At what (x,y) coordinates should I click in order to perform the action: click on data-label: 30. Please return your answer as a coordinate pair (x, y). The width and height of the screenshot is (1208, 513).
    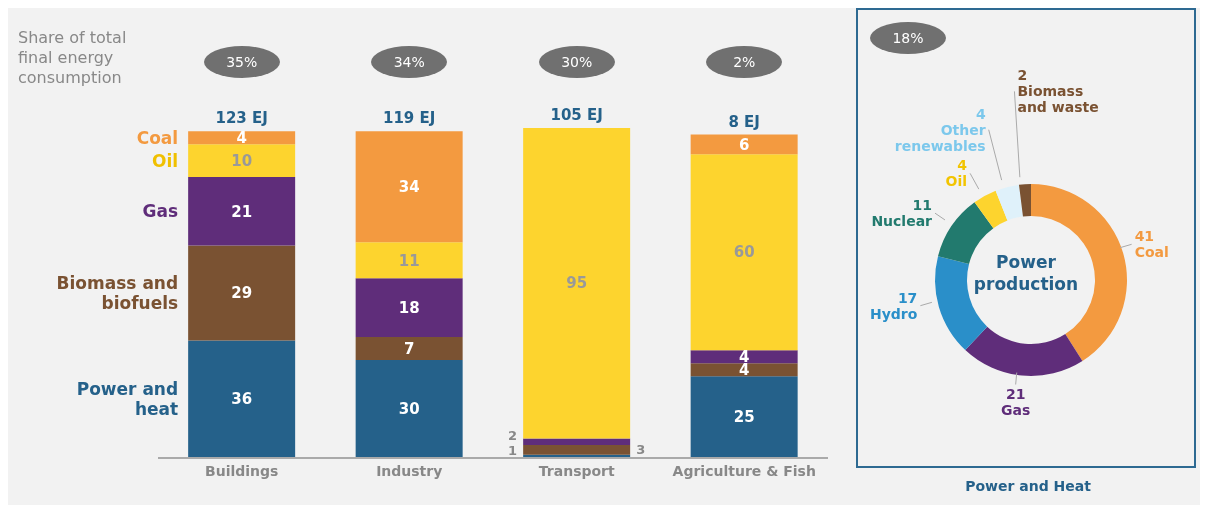
    Looking at the image, I should click on (409, 409).